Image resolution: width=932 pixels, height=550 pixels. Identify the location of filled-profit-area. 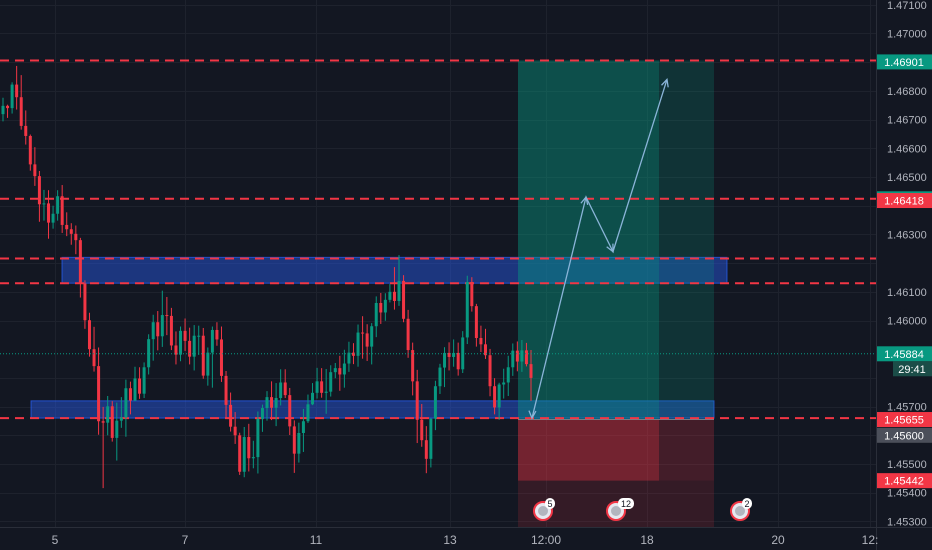
(588, 240).